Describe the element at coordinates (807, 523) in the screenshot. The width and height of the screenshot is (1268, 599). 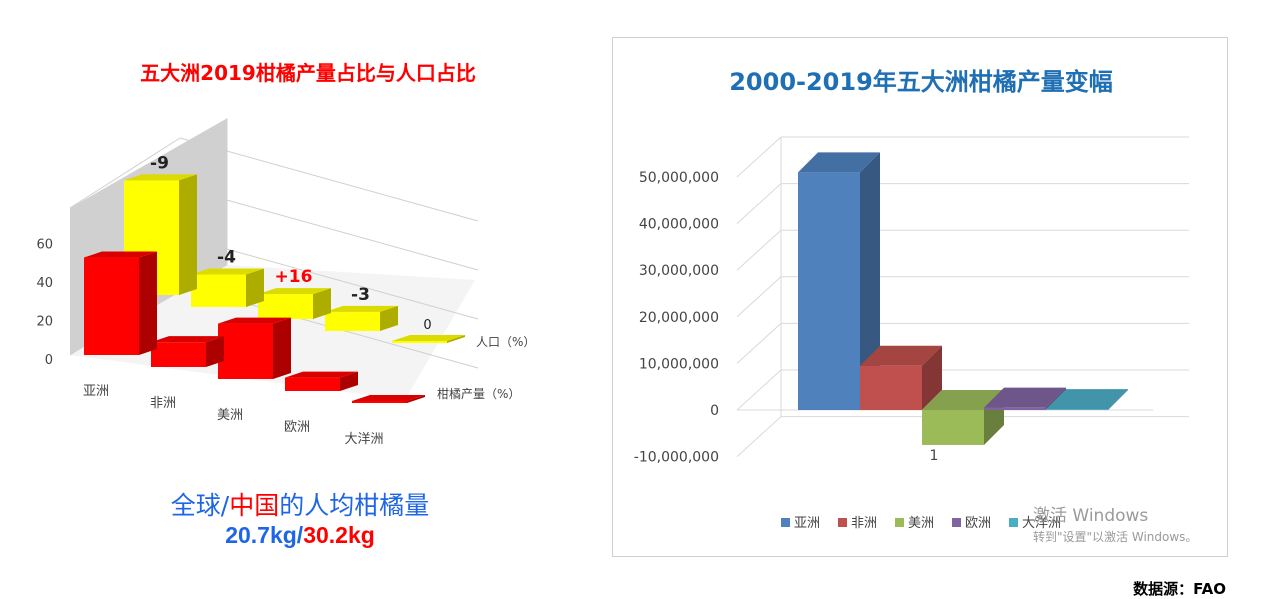
I see `right-chart-legend-label: 亚洲` at that location.